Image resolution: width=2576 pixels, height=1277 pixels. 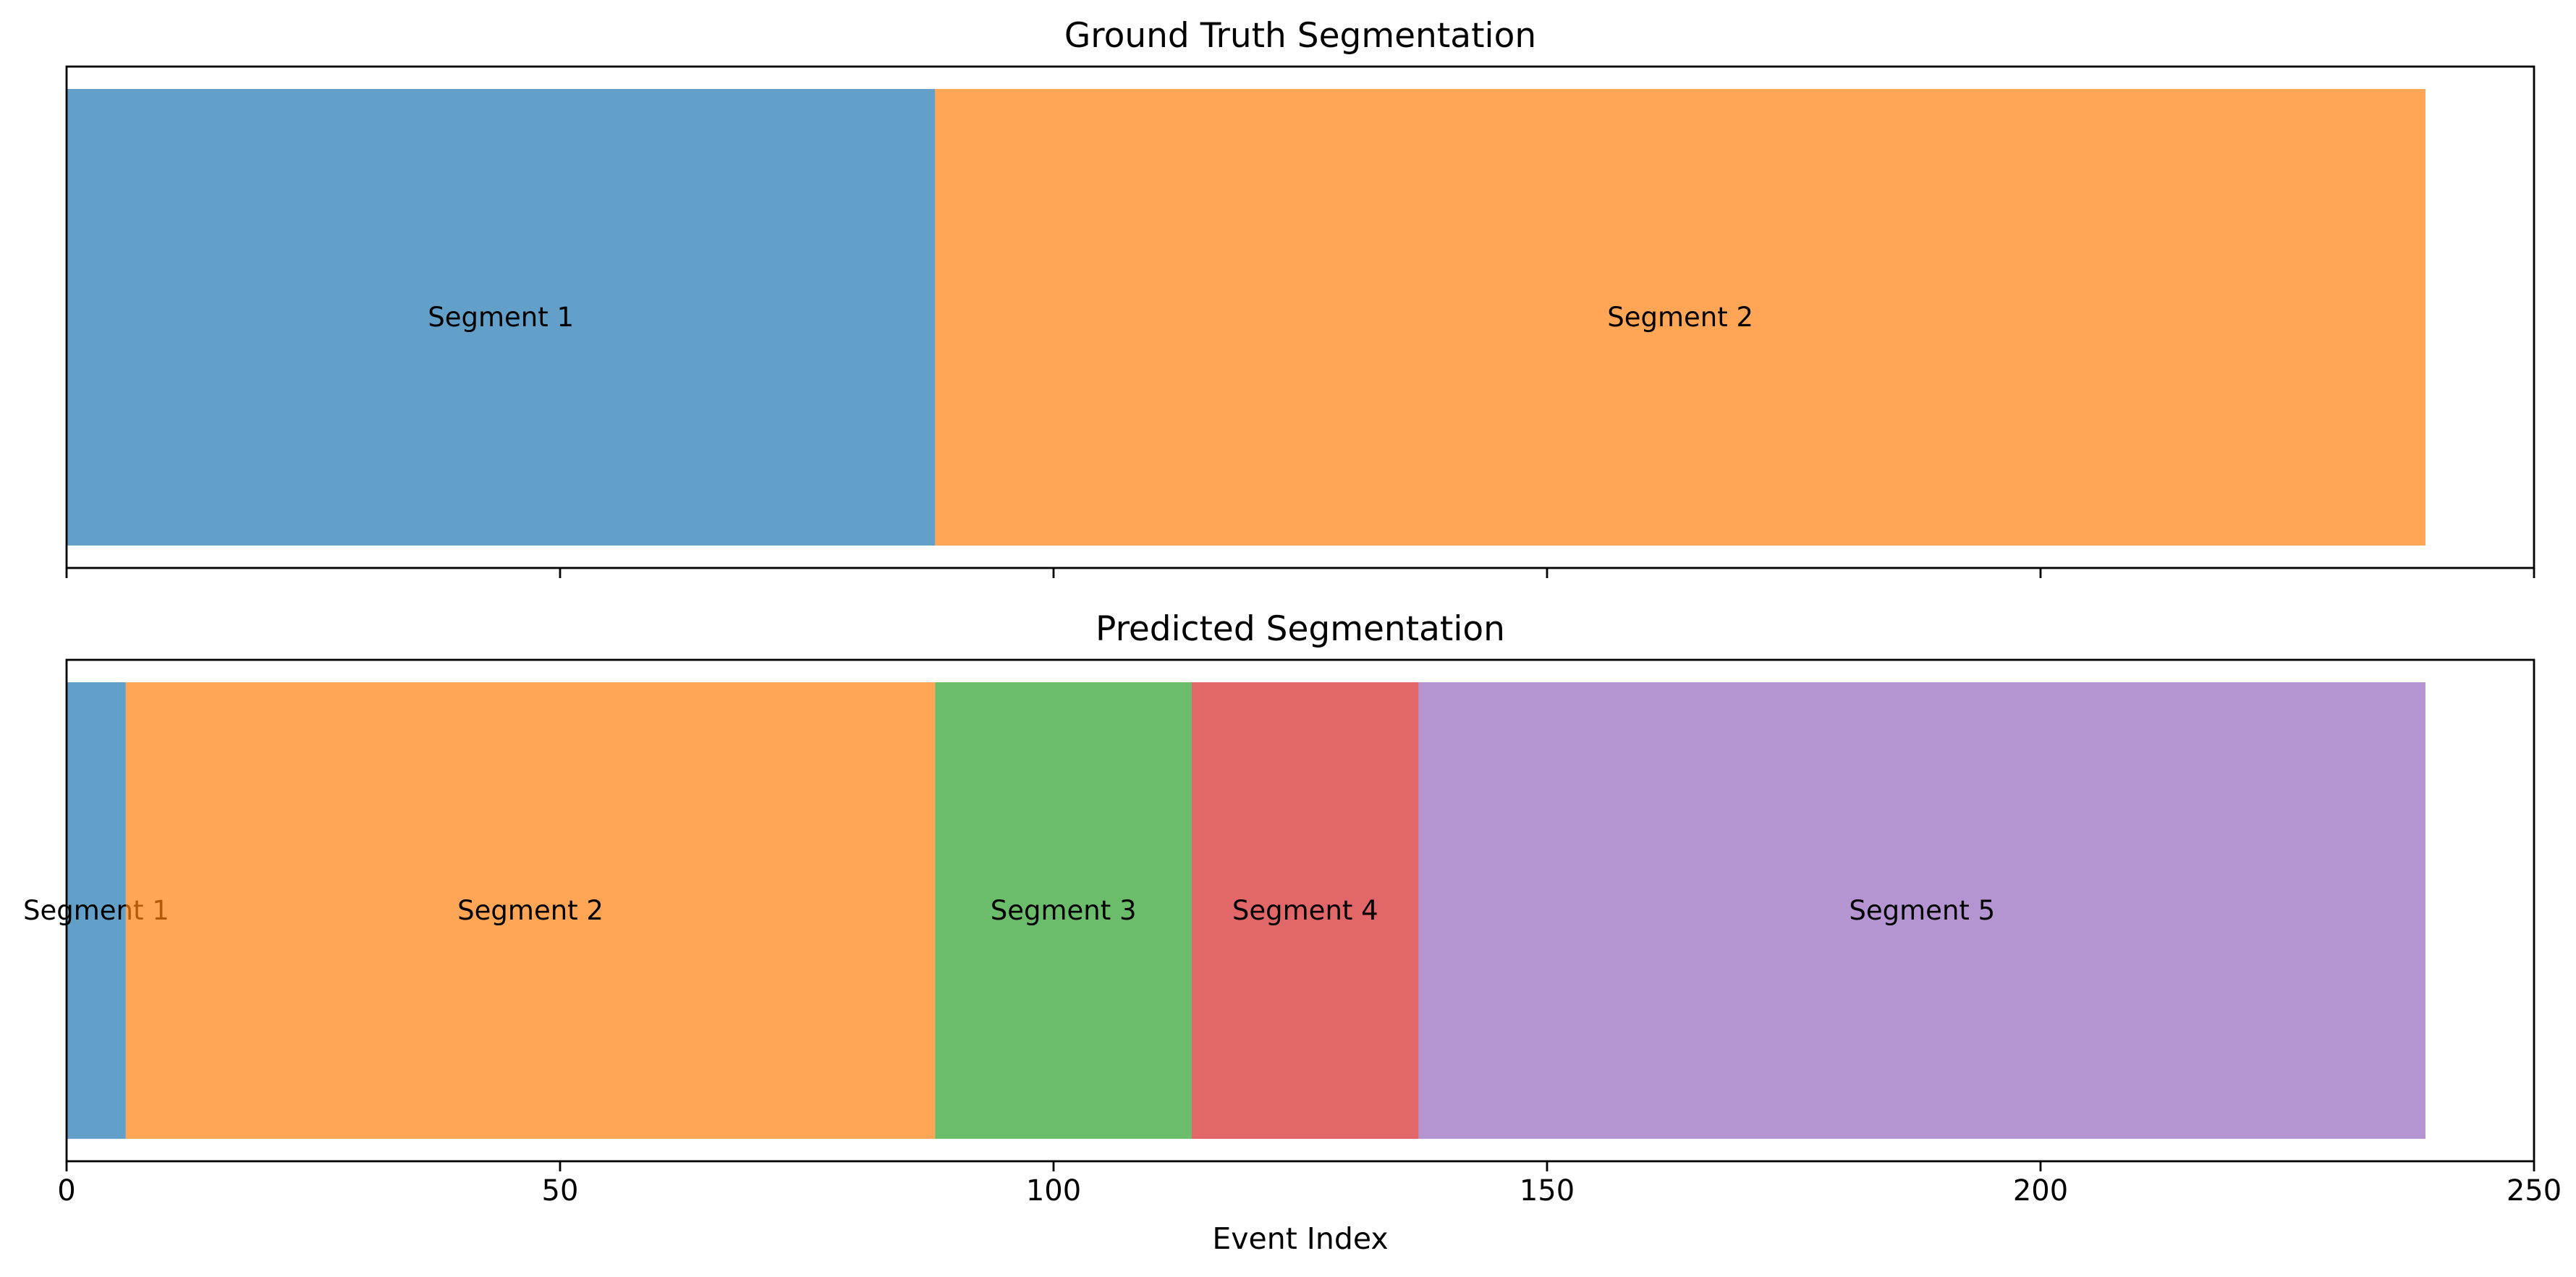 What do you see at coordinates (2041, 1191) in the screenshot?
I see `x-tick-label-200: 200` at bounding box center [2041, 1191].